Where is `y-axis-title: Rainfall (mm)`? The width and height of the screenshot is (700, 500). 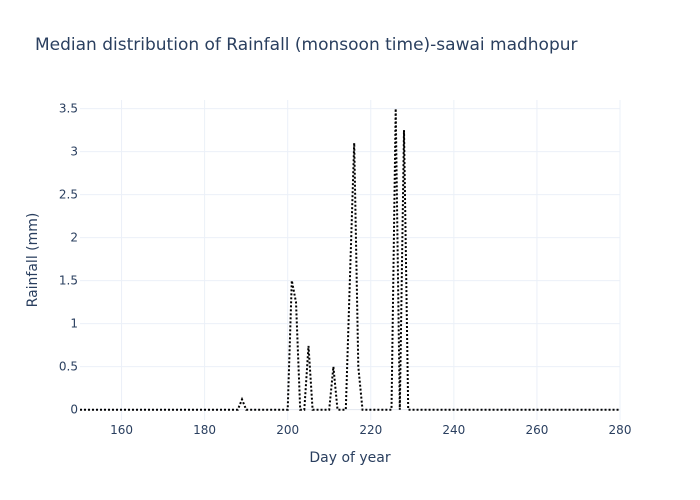
y-axis-title: Rainfall (mm) is located at coordinates (33, 260).